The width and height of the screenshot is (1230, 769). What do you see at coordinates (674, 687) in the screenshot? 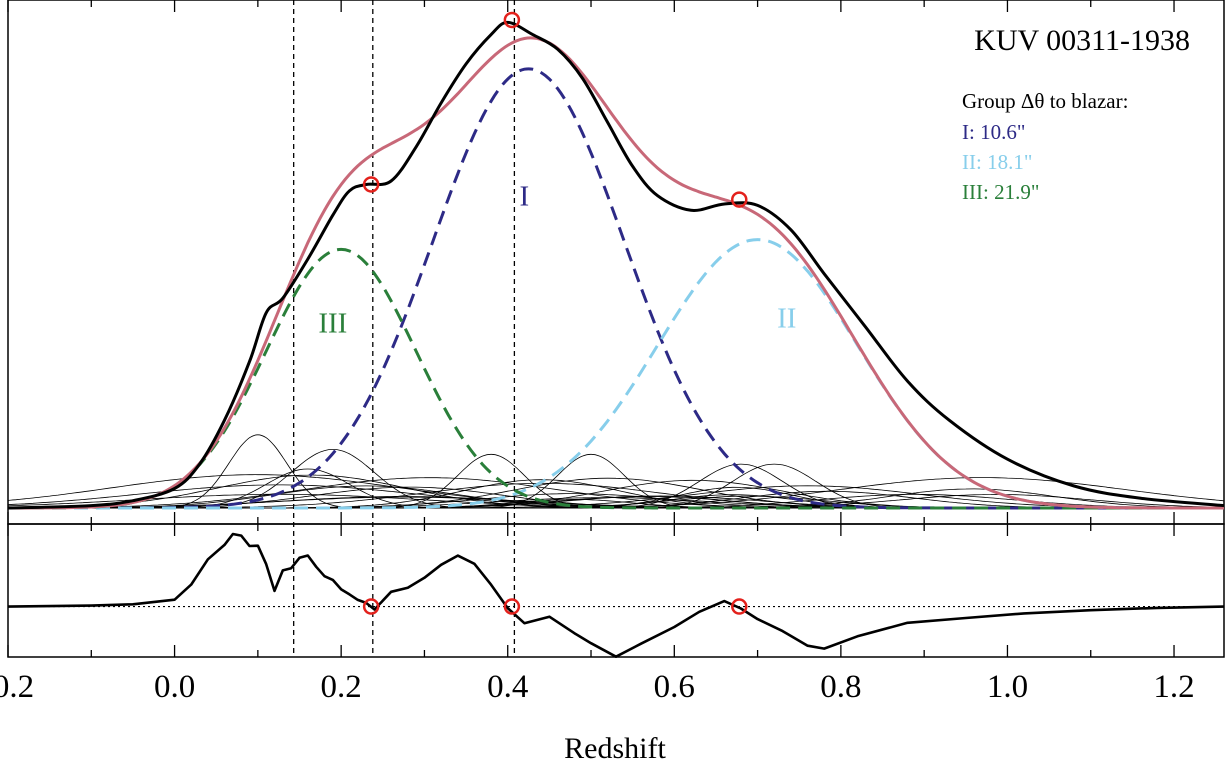
I see `x-tick-label: 0.6` at bounding box center [674, 687].